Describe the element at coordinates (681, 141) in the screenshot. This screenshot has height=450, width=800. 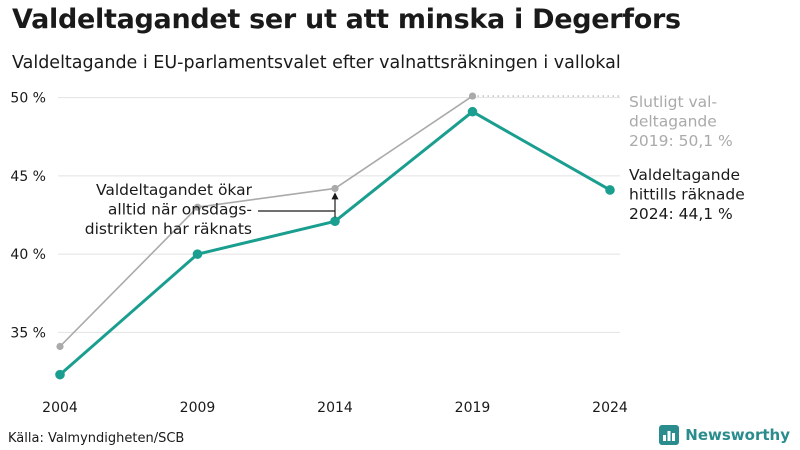
I see `final-turnout-label: 2019: 50,1 %` at that location.